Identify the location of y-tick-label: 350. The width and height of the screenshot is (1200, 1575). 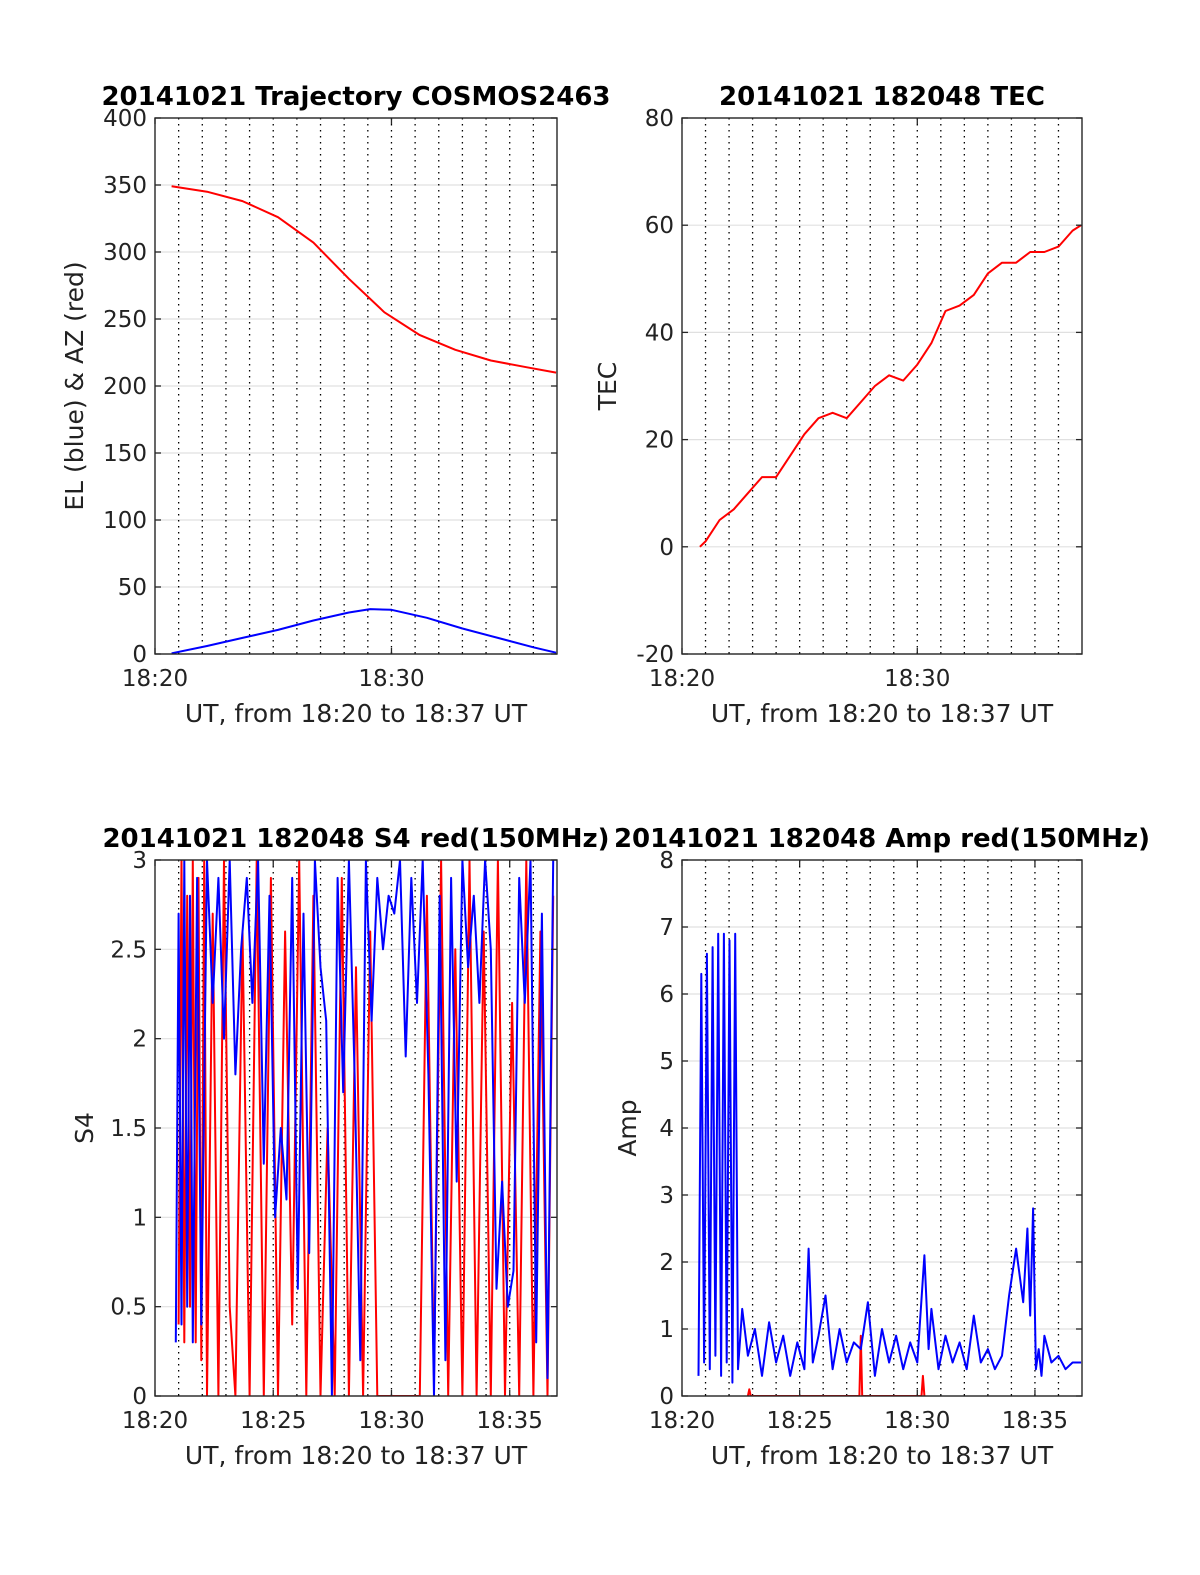
(125, 186).